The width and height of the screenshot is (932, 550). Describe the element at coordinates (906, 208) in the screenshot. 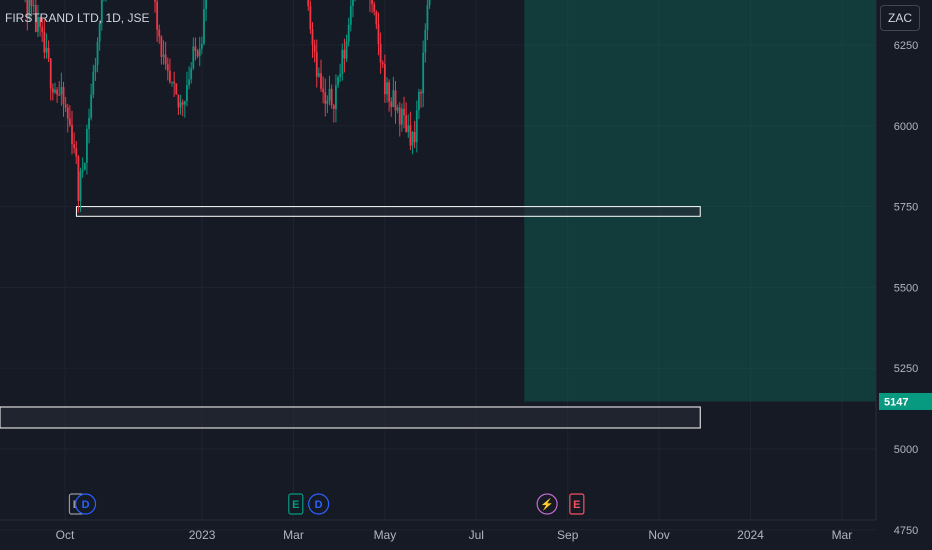

I see `y-tick-label: 5750` at that location.